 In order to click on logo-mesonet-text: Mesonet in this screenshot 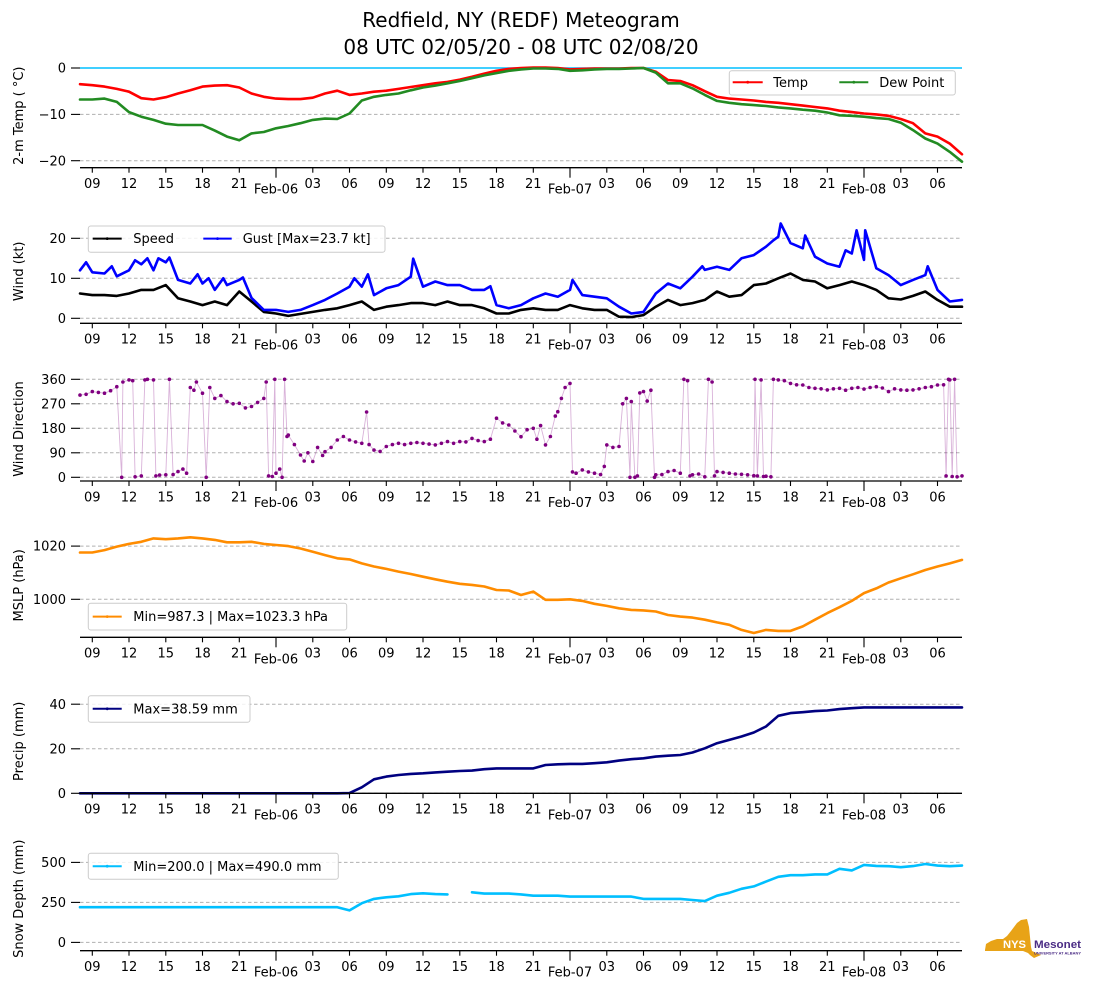, I will do `click(1057, 945)`.